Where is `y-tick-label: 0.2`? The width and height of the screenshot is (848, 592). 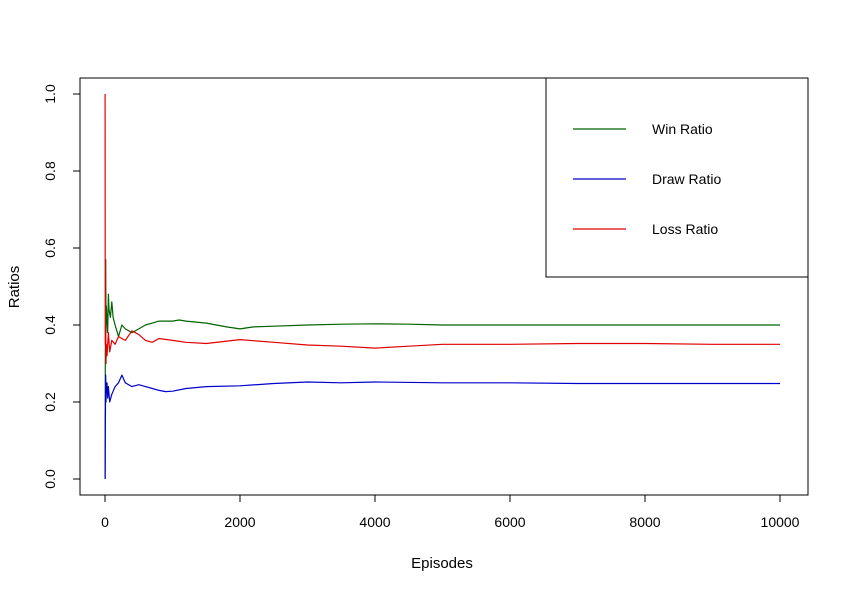
y-tick-label: 0.2 is located at coordinates (50, 402).